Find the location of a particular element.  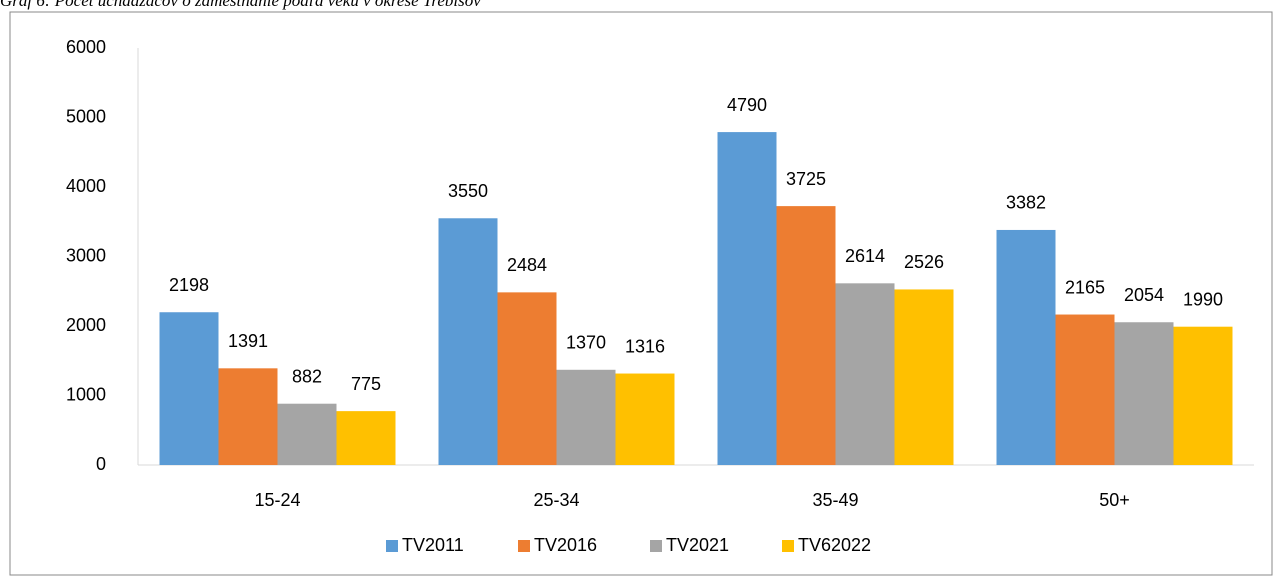

legend-label: TV2016 is located at coordinates (565, 545).